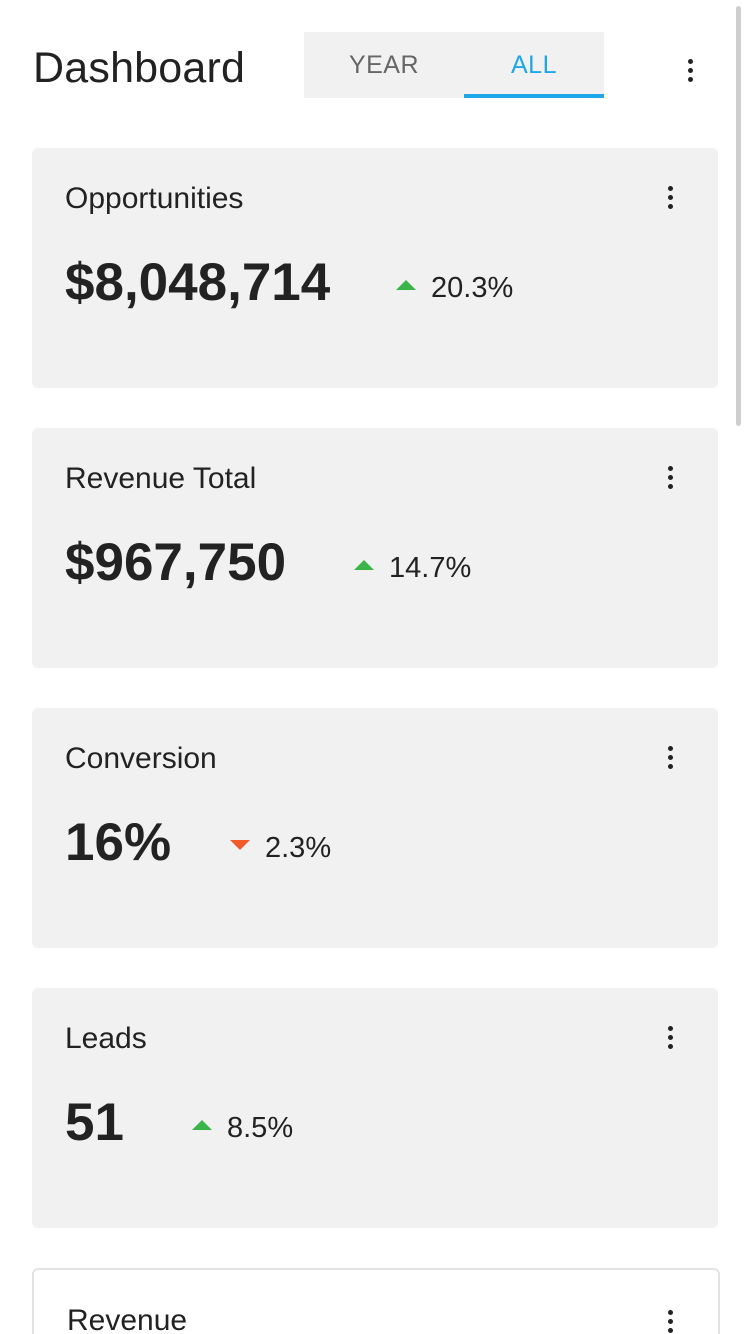 The image size is (750, 1334). I want to click on metric-delta: 2.3%, so click(280, 848).